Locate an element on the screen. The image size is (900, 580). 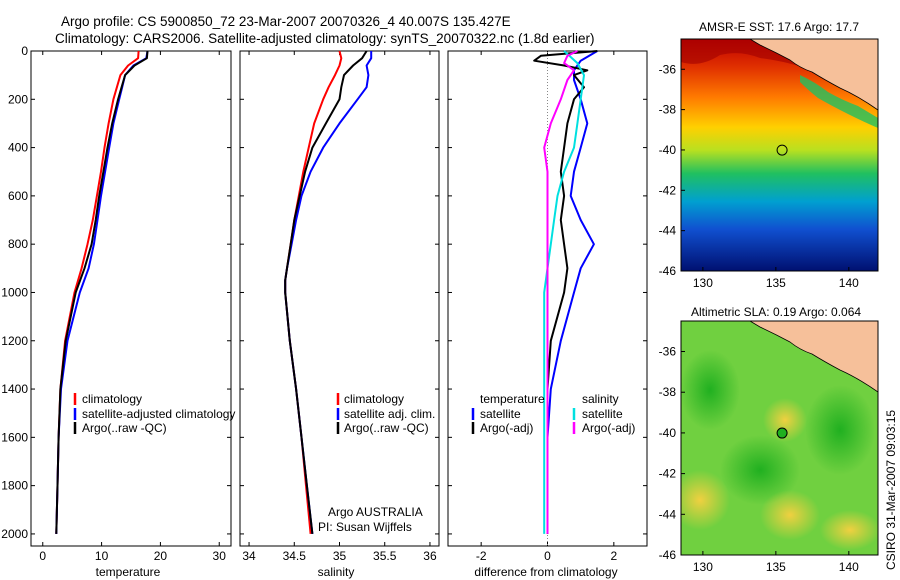
sla-map-ticks: 130 135 140 -36 -38 -40 -42 -44 -46 is located at coordinates (759, 459).